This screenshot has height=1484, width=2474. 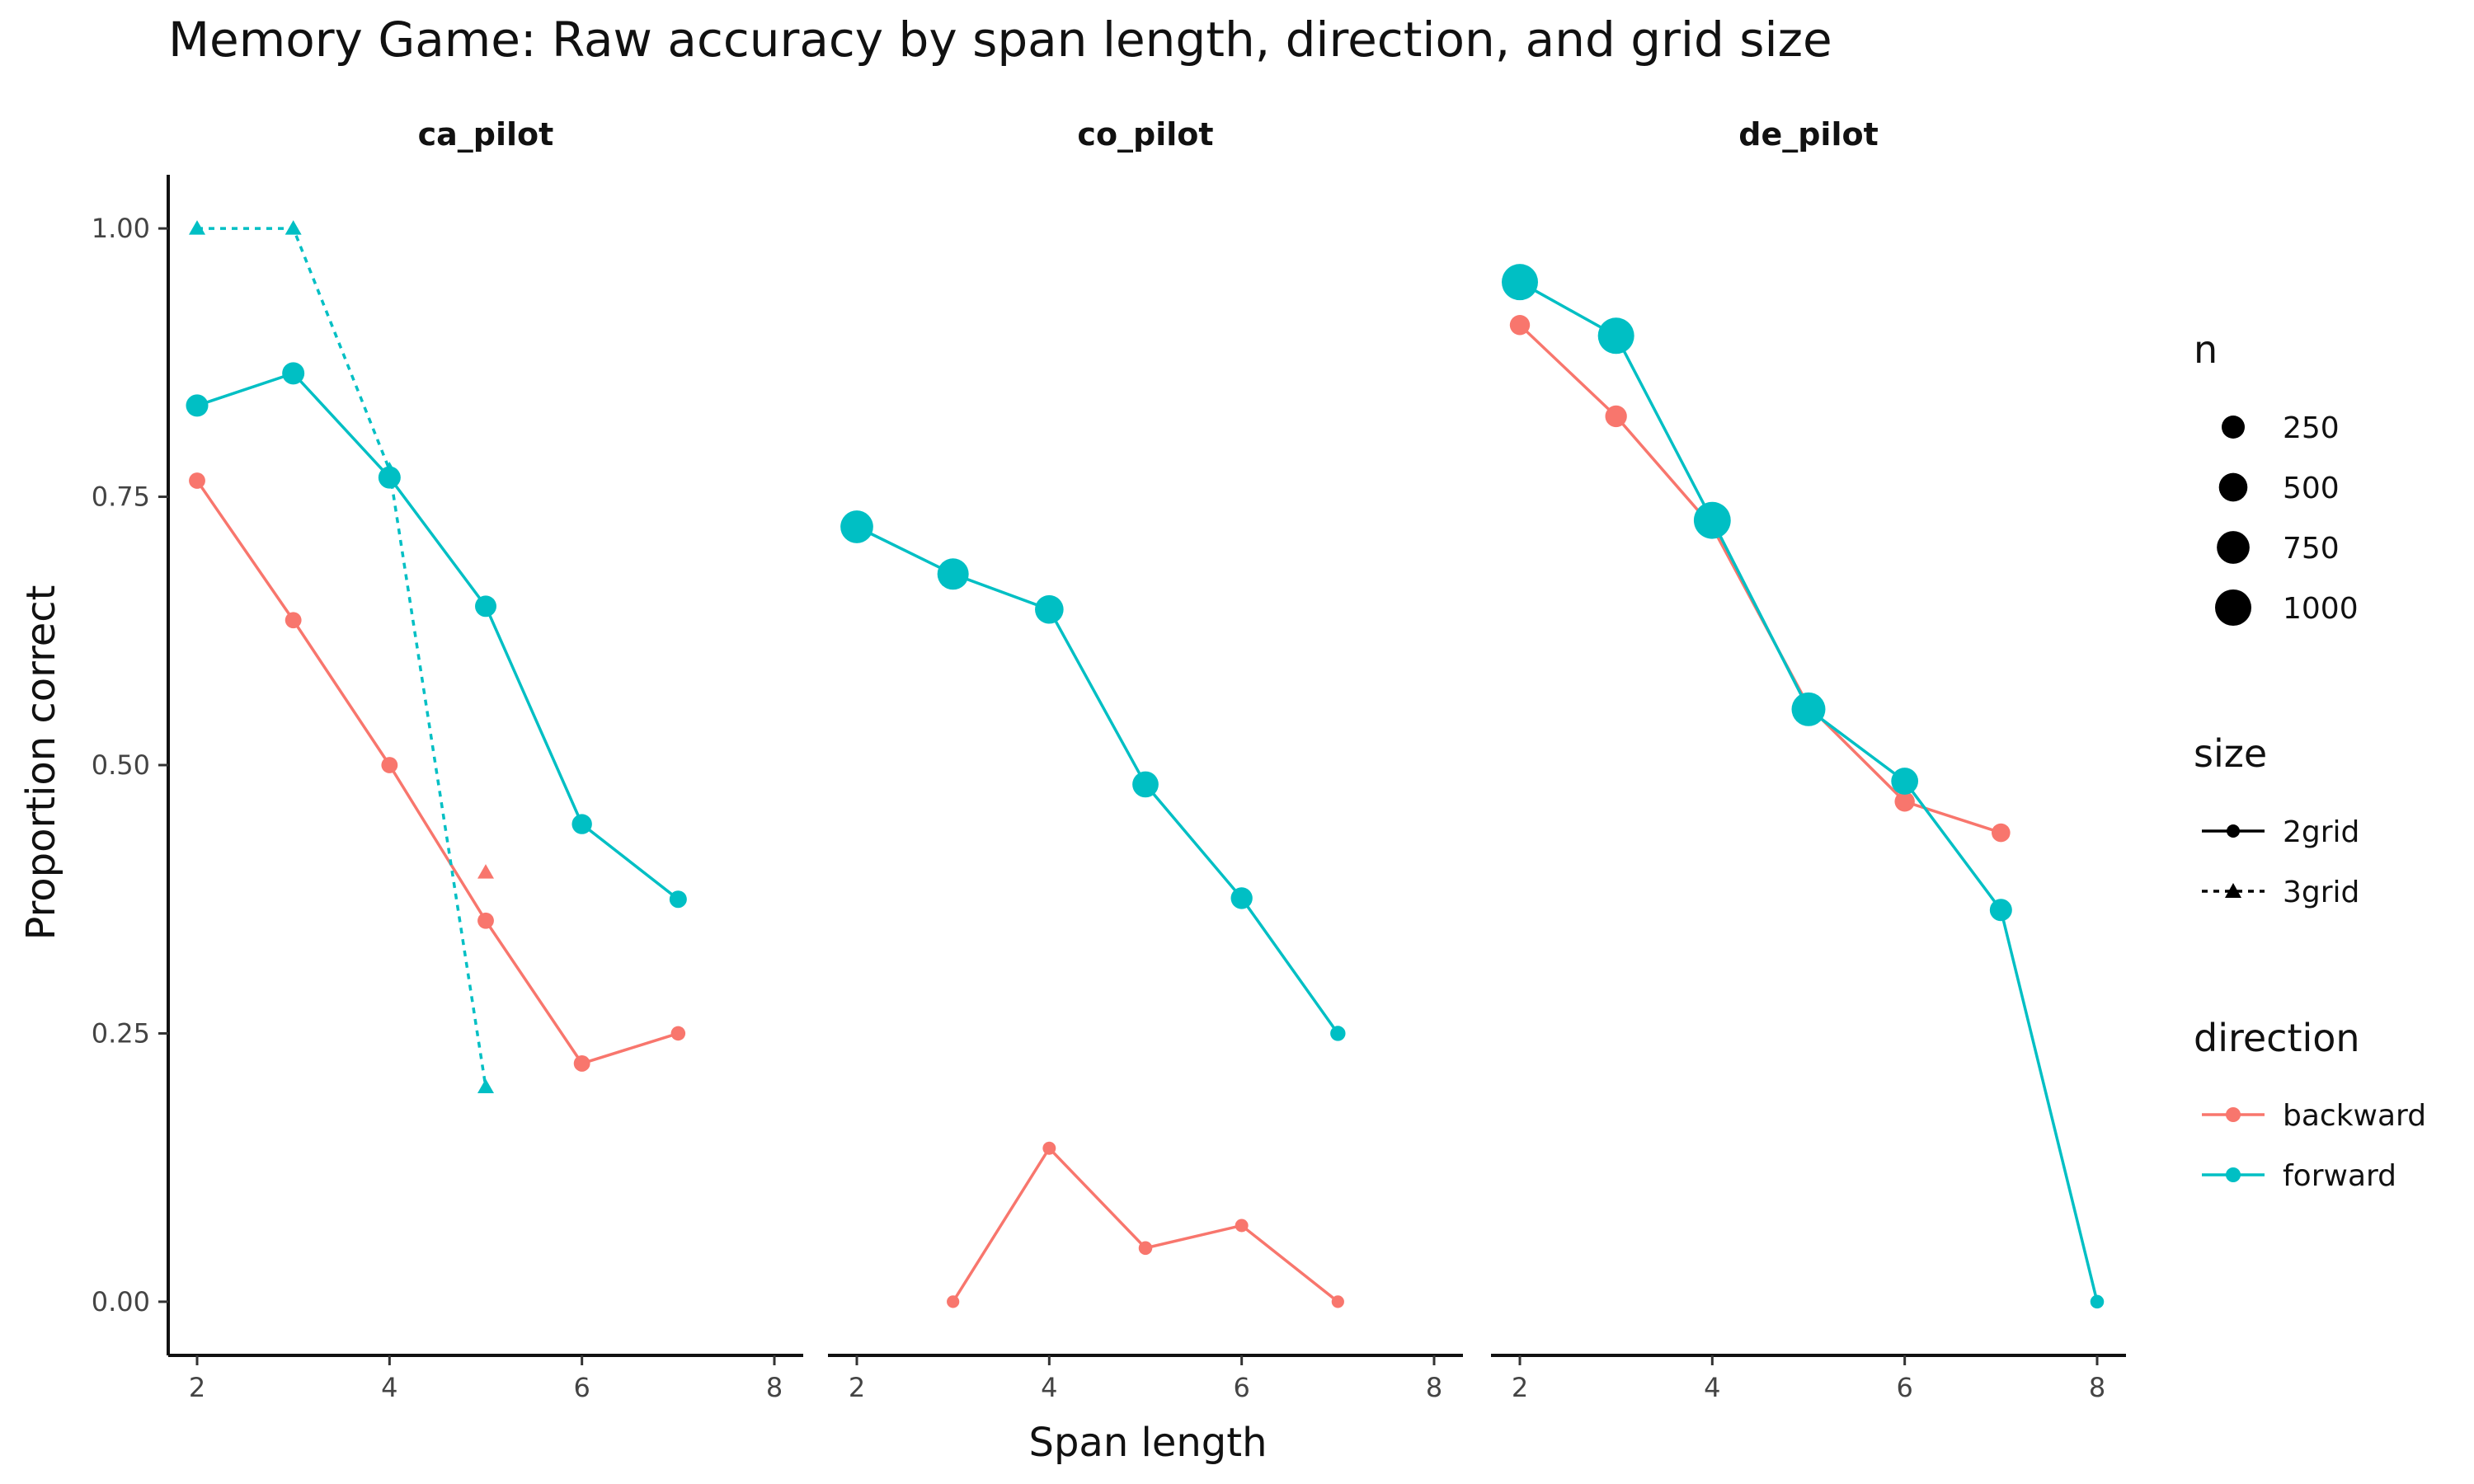 I want to click on series-backward-3grid, so click(x=485, y=871).